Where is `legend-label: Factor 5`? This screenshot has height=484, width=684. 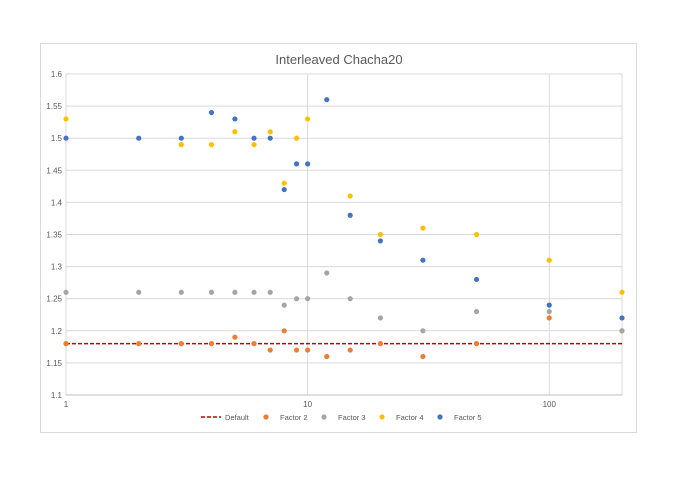
legend-label: Factor 5 is located at coordinates (468, 417).